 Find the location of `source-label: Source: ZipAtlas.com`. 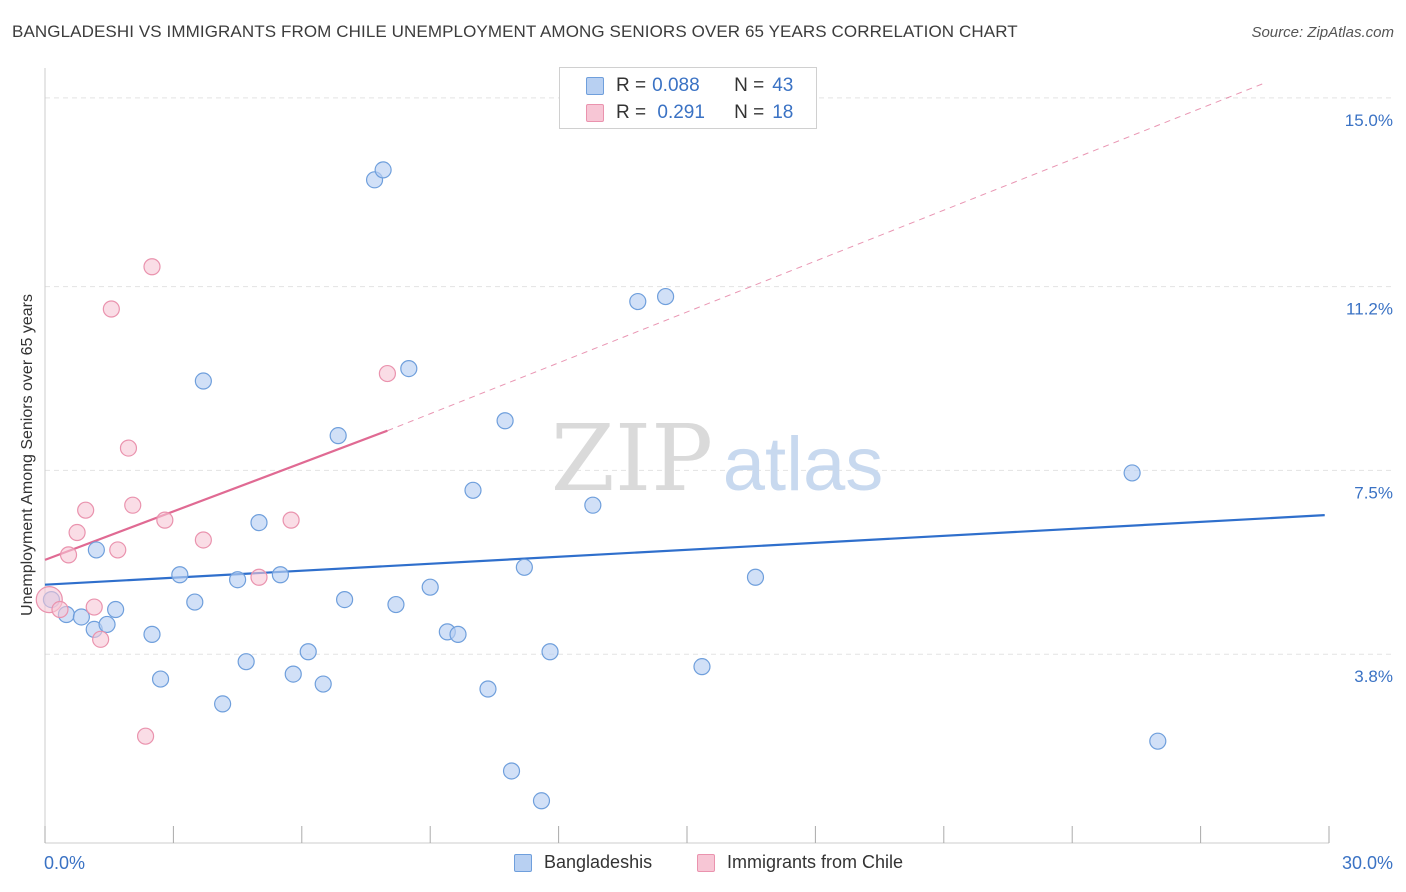

source-label: Source: ZipAtlas.com is located at coordinates (1322, 32).